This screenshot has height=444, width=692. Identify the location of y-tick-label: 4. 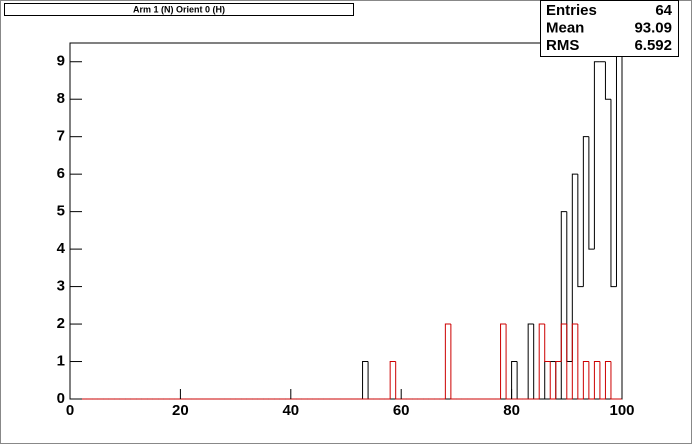
(61, 248).